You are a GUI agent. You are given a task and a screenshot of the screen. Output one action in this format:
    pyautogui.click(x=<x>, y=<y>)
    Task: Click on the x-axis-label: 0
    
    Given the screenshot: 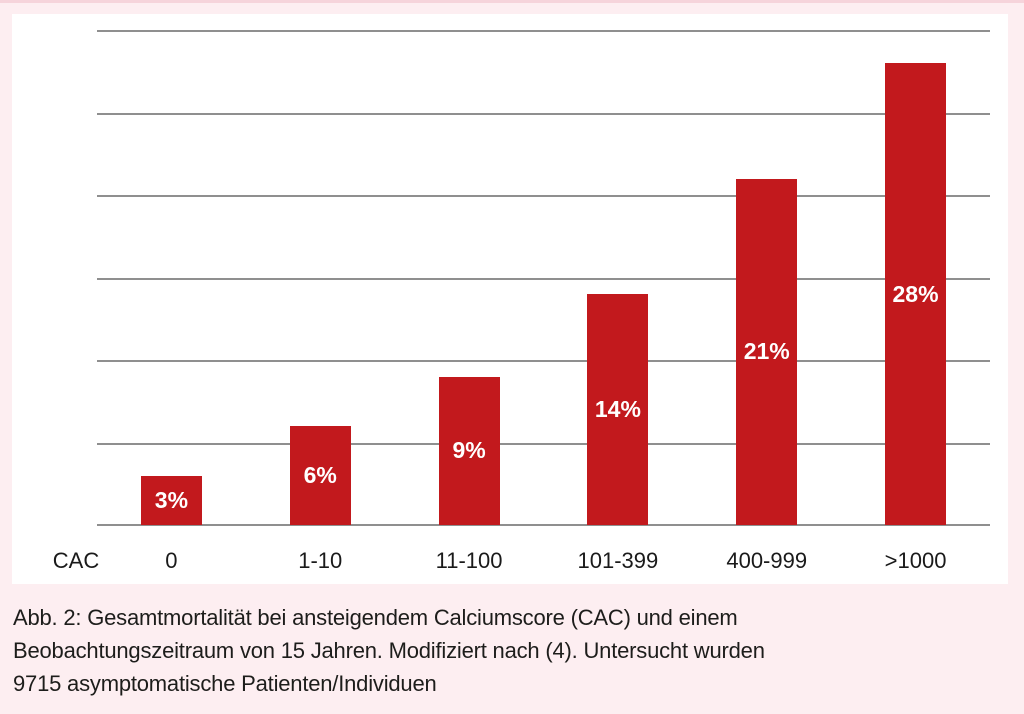 What is the action you would take?
    pyautogui.click(x=171, y=560)
    